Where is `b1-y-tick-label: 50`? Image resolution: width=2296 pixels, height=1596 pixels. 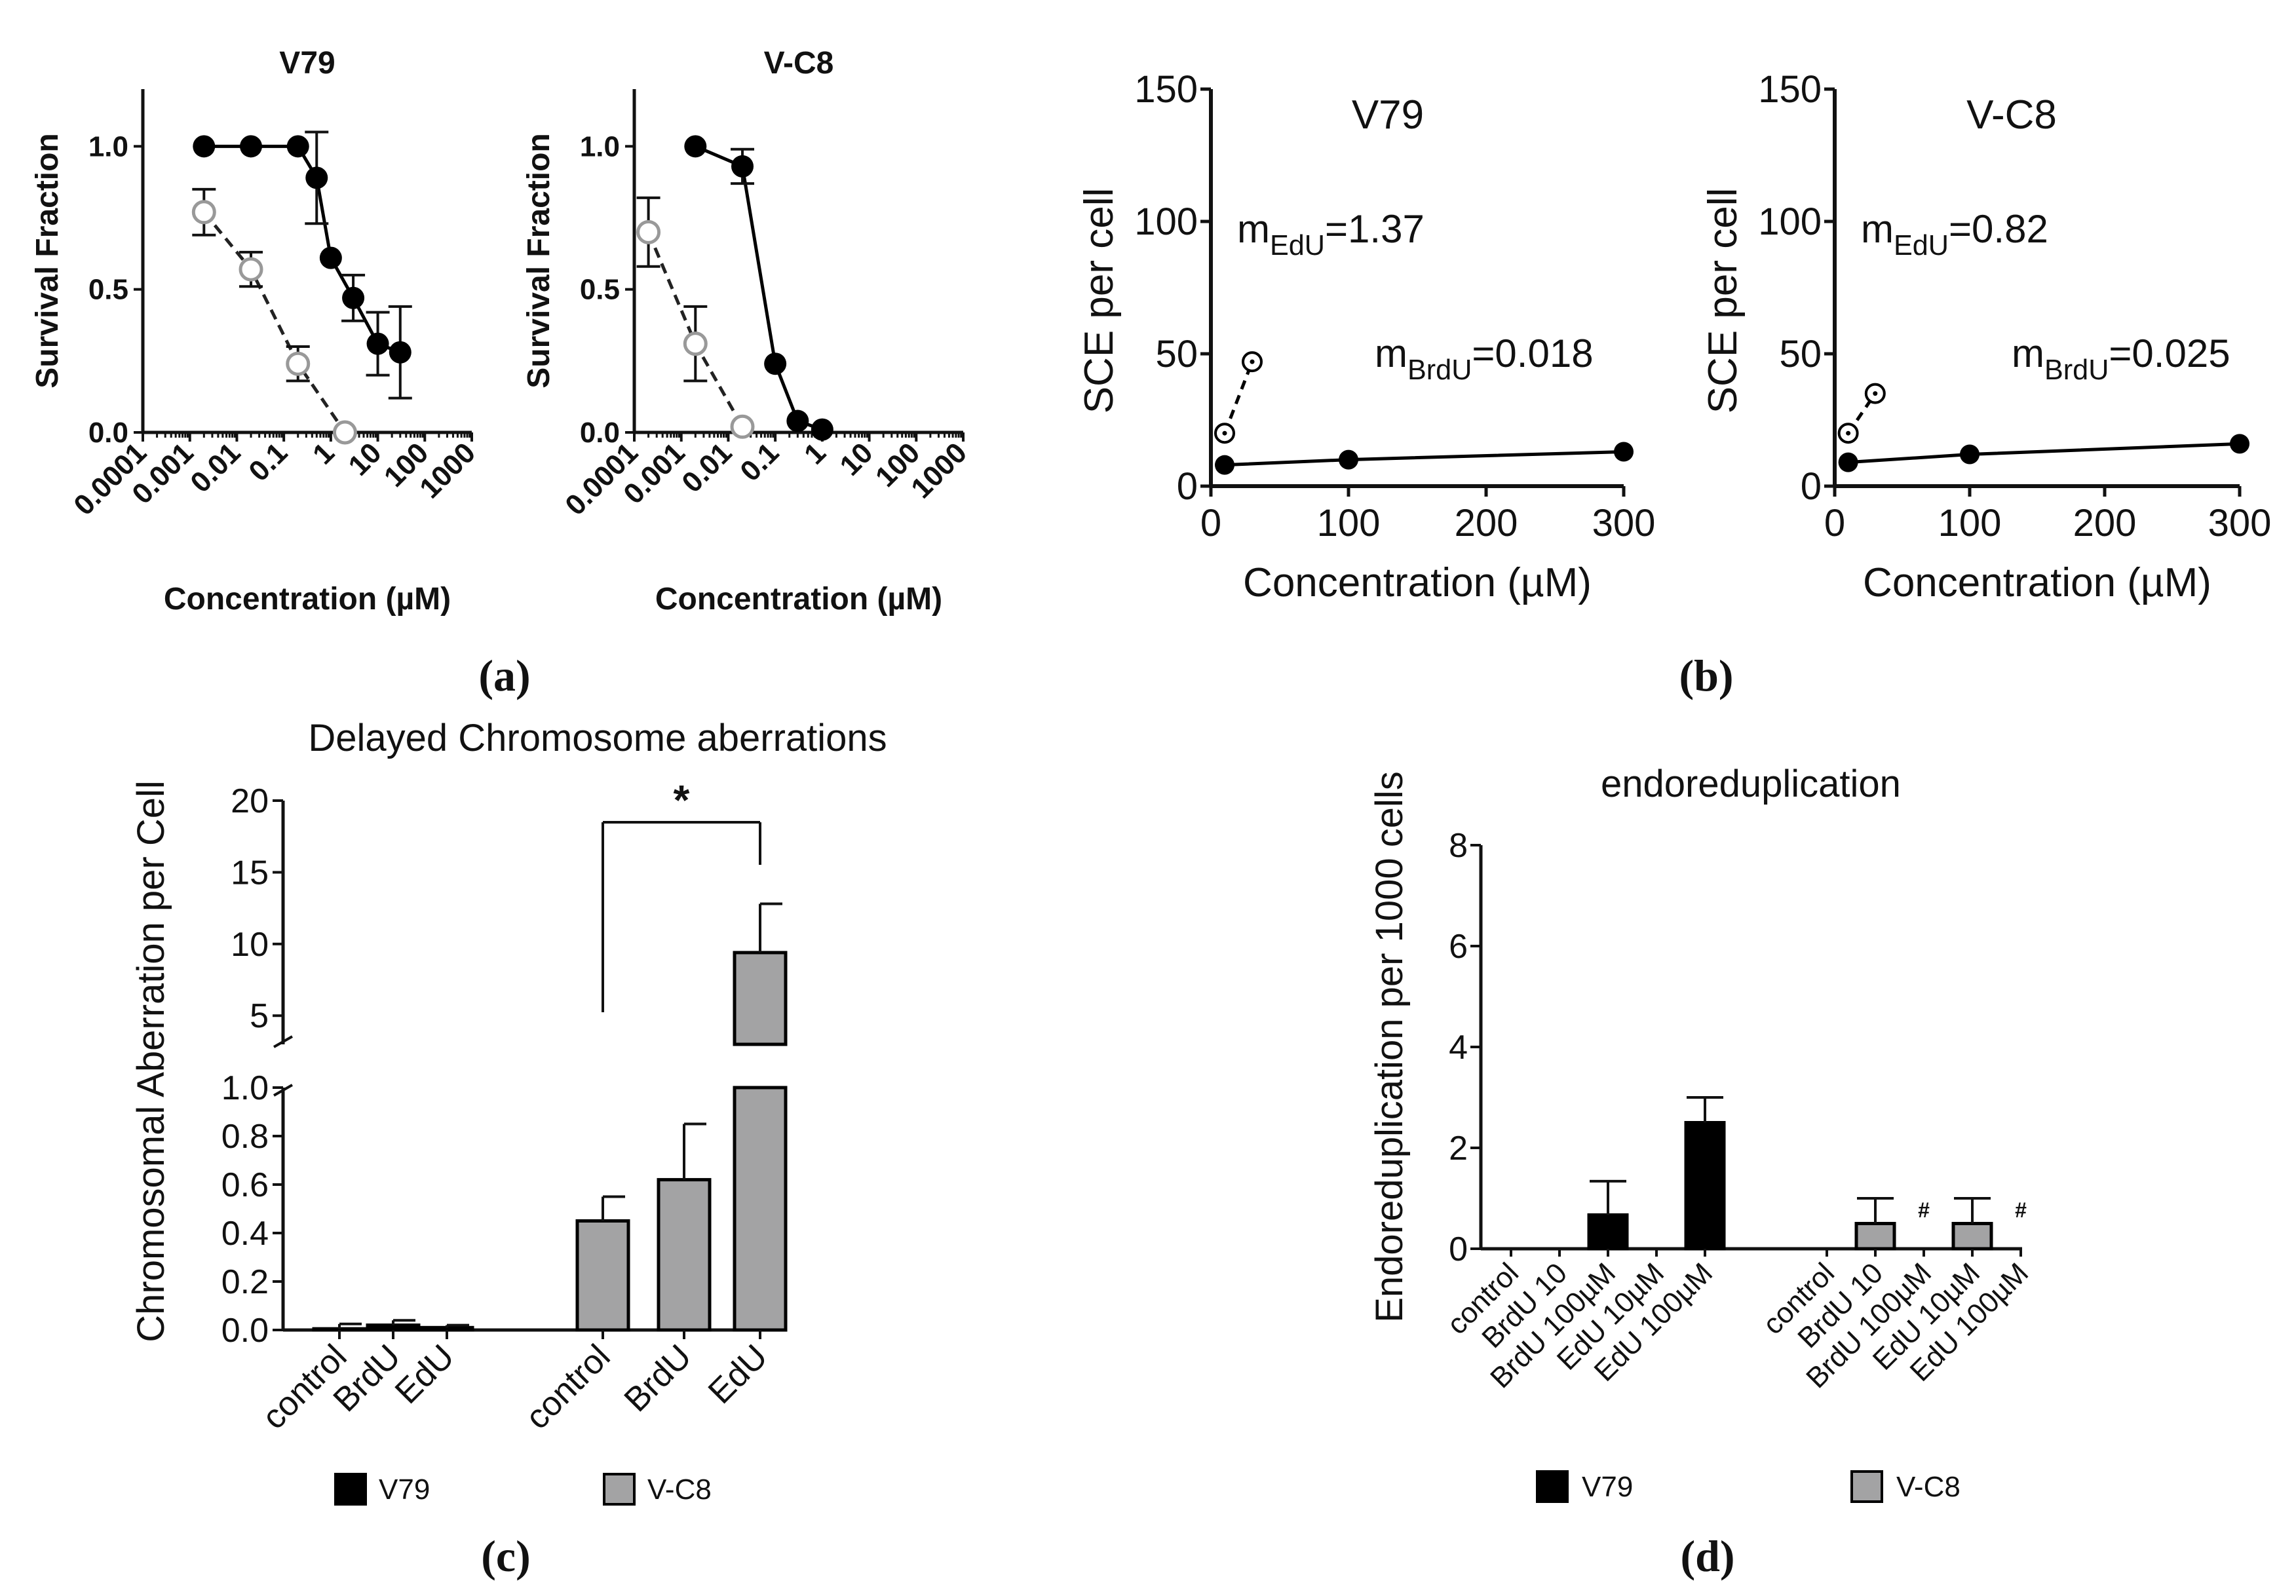
b1-y-tick-label: 50 is located at coordinates (1176, 354).